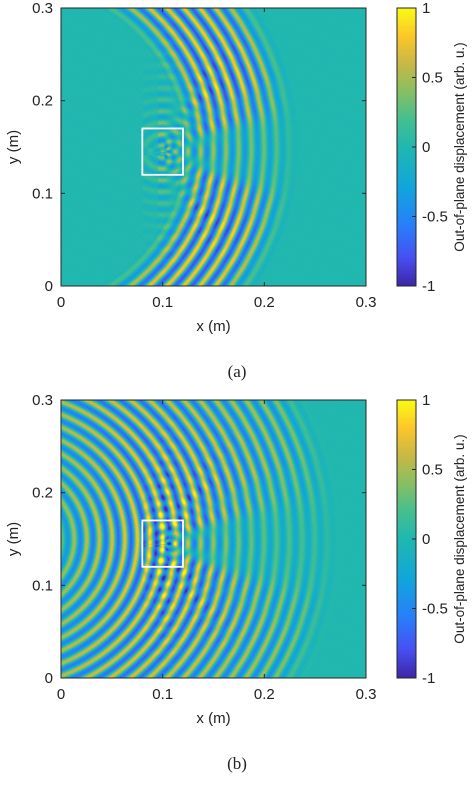  Describe the element at coordinates (237, 763) in the screenshot. I see `panel-caption: (b)` at that location.